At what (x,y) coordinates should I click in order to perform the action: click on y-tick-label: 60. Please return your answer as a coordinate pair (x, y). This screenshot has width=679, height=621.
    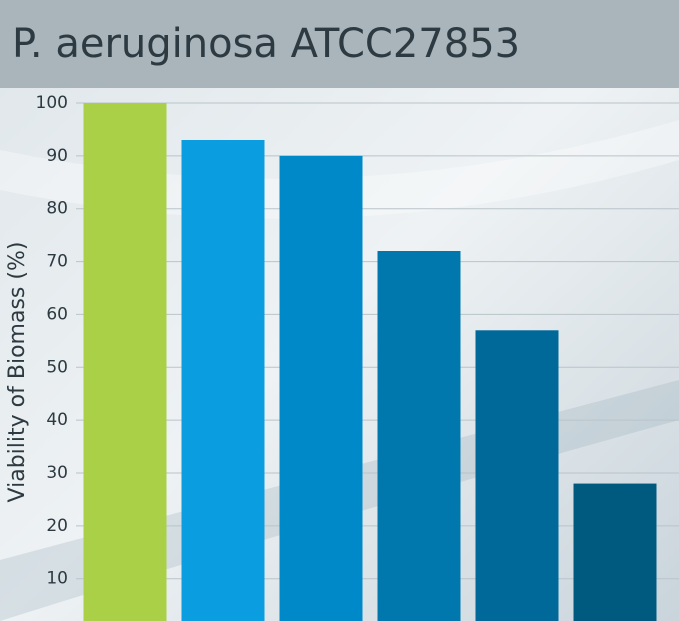
    Looking at the image, I should click on (57, 314).